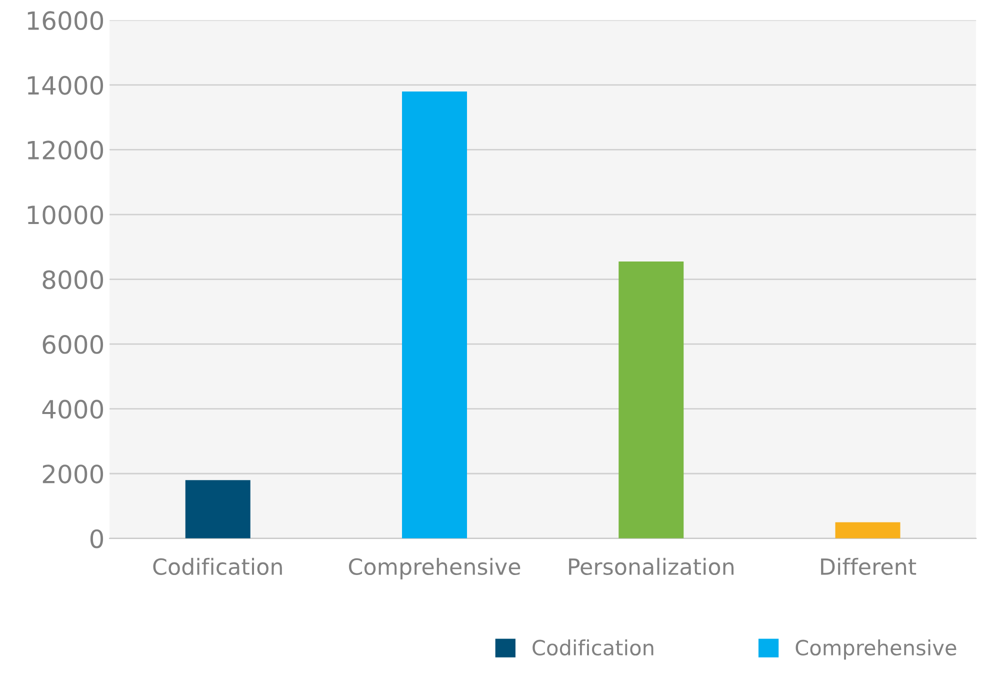  What do you see at coordinates (73, 280) in the screenshot?
I see `y-tick-label: 8000` at bounding box center [73, 280].